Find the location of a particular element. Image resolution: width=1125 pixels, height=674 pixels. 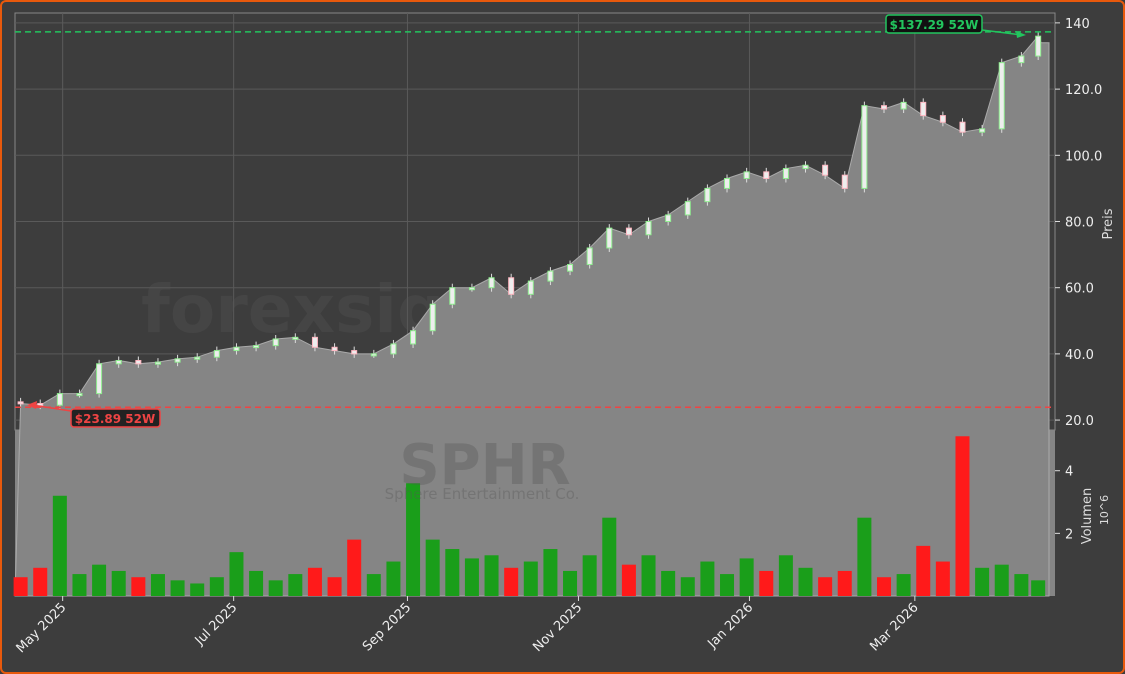

volume-tick-label: 2 is located at coordinates (1069, 534).